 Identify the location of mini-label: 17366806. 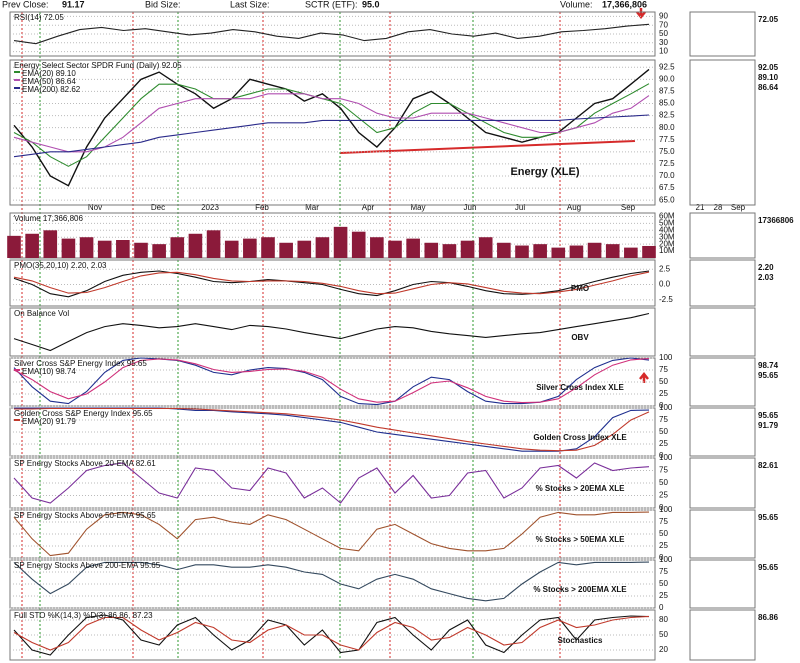
(776, 220).